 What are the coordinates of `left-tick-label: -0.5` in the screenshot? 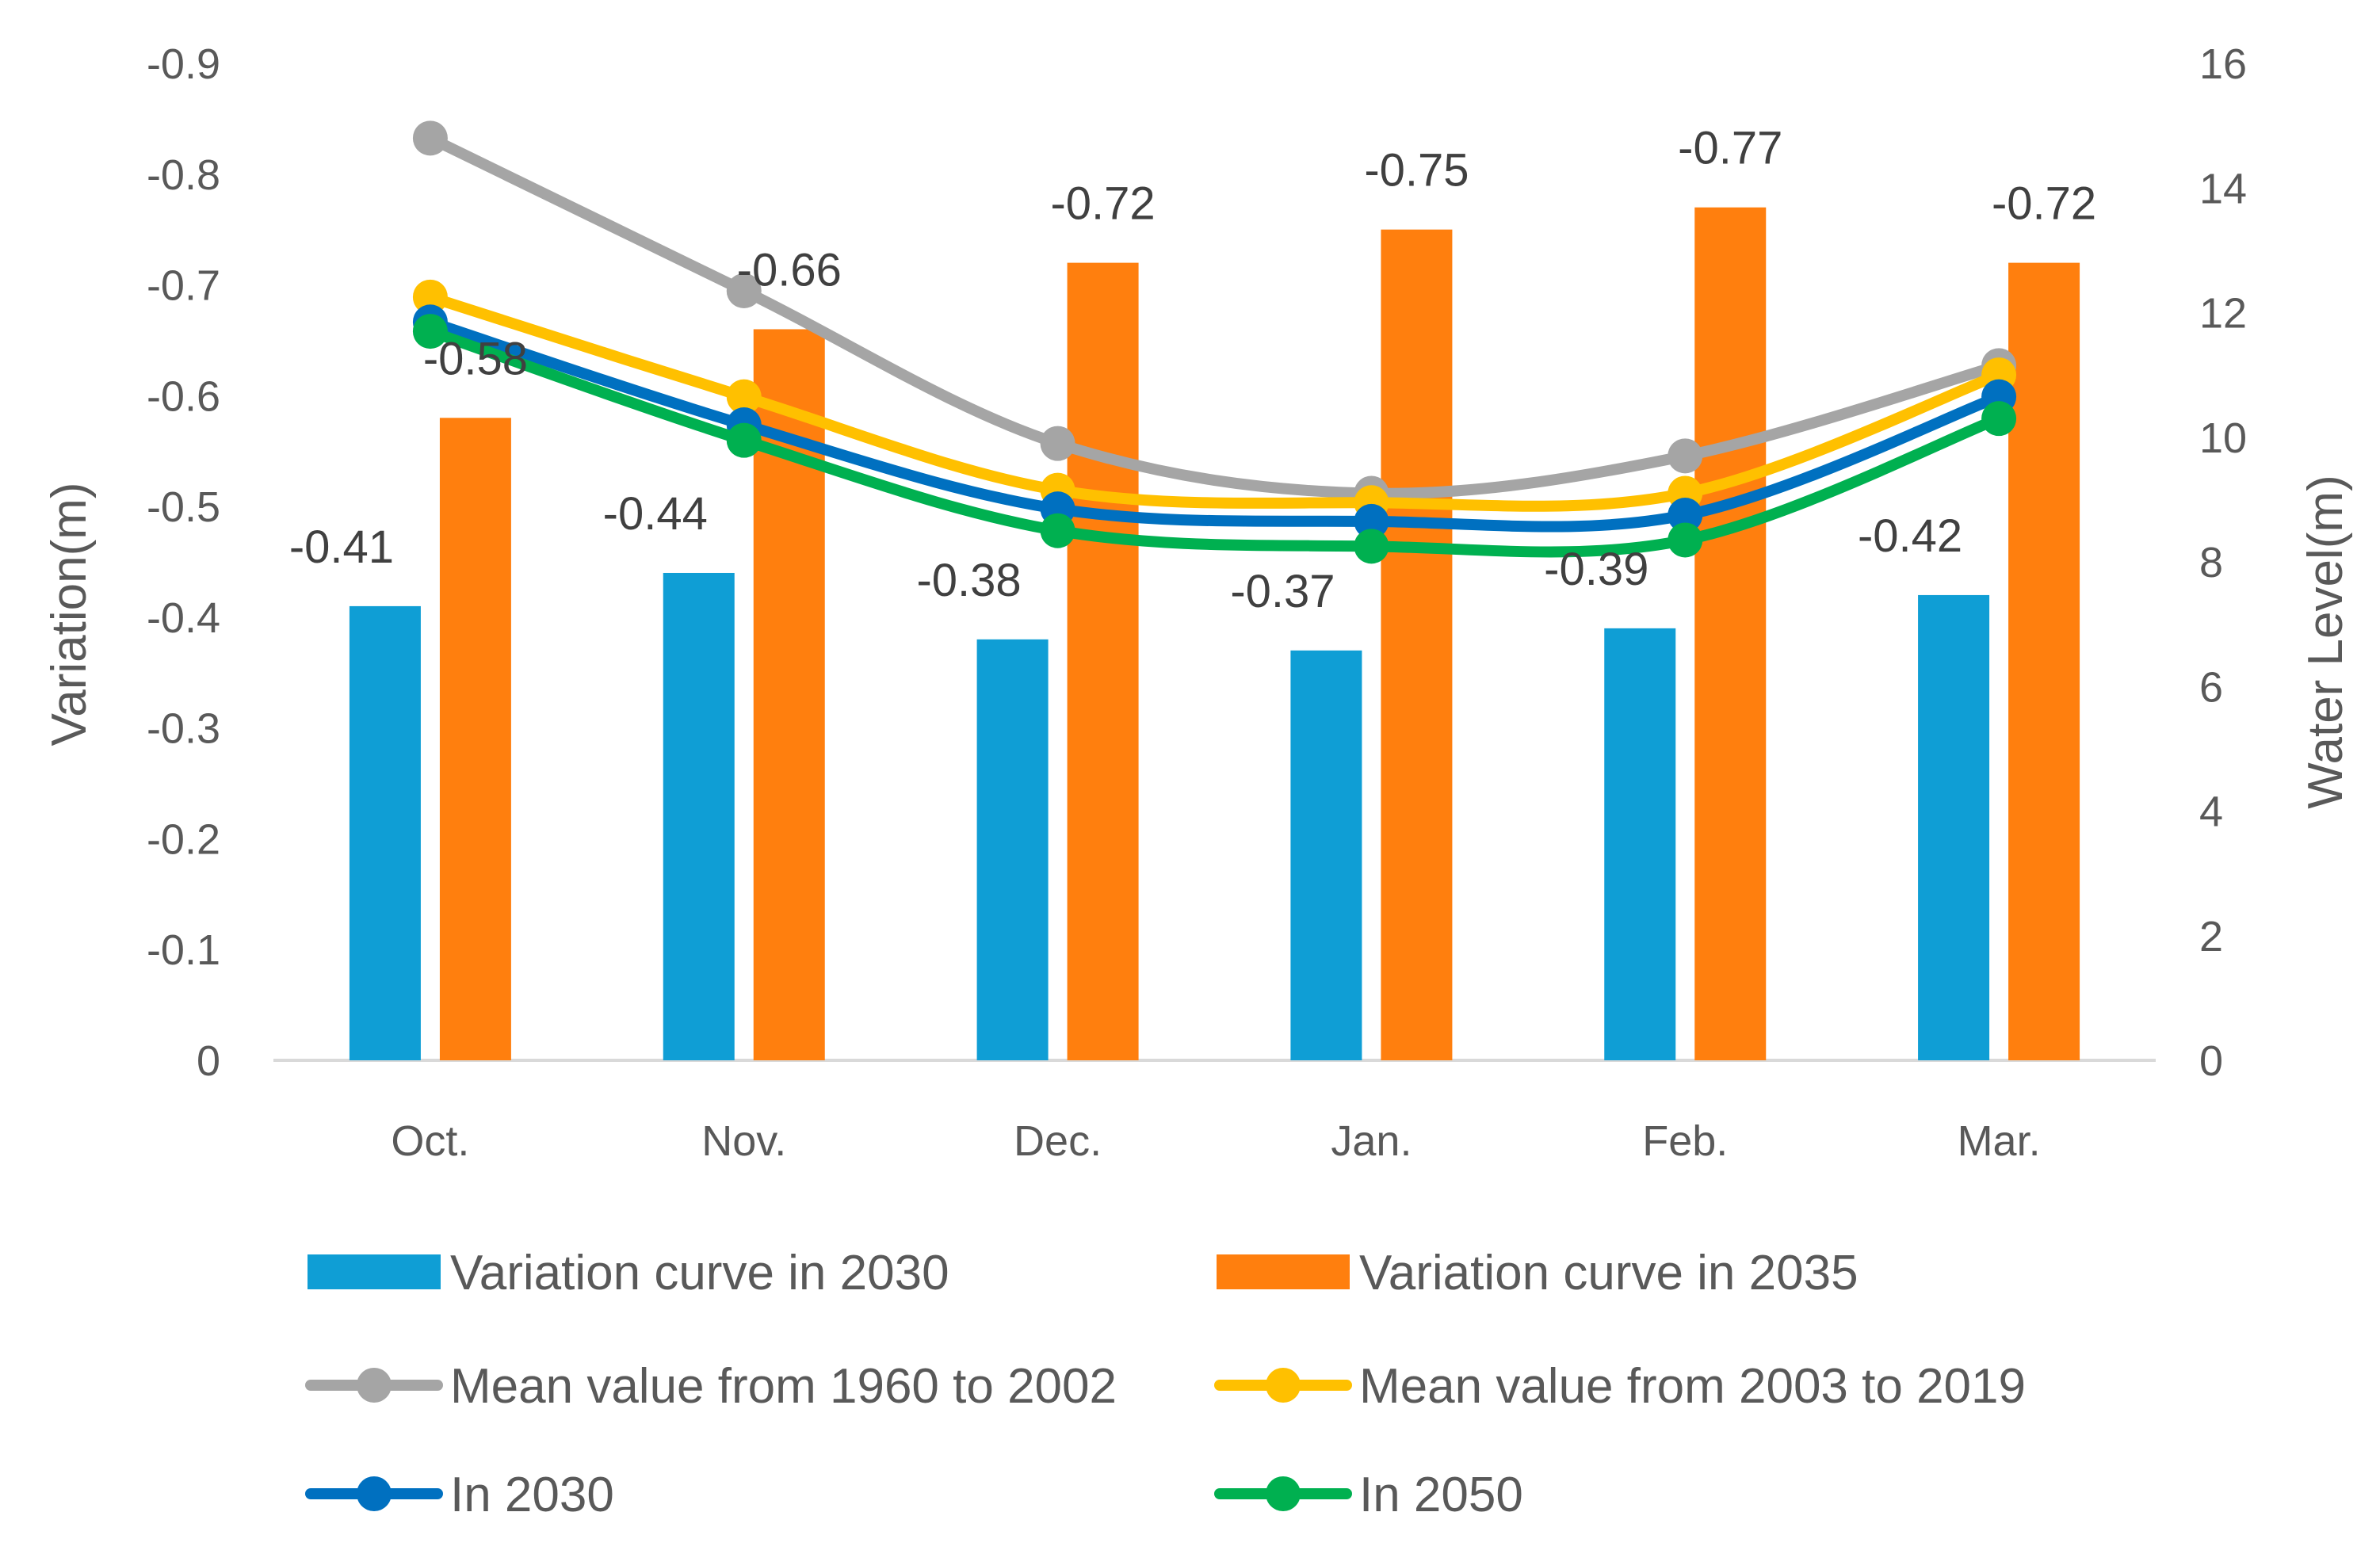 It's located at (183, 507).